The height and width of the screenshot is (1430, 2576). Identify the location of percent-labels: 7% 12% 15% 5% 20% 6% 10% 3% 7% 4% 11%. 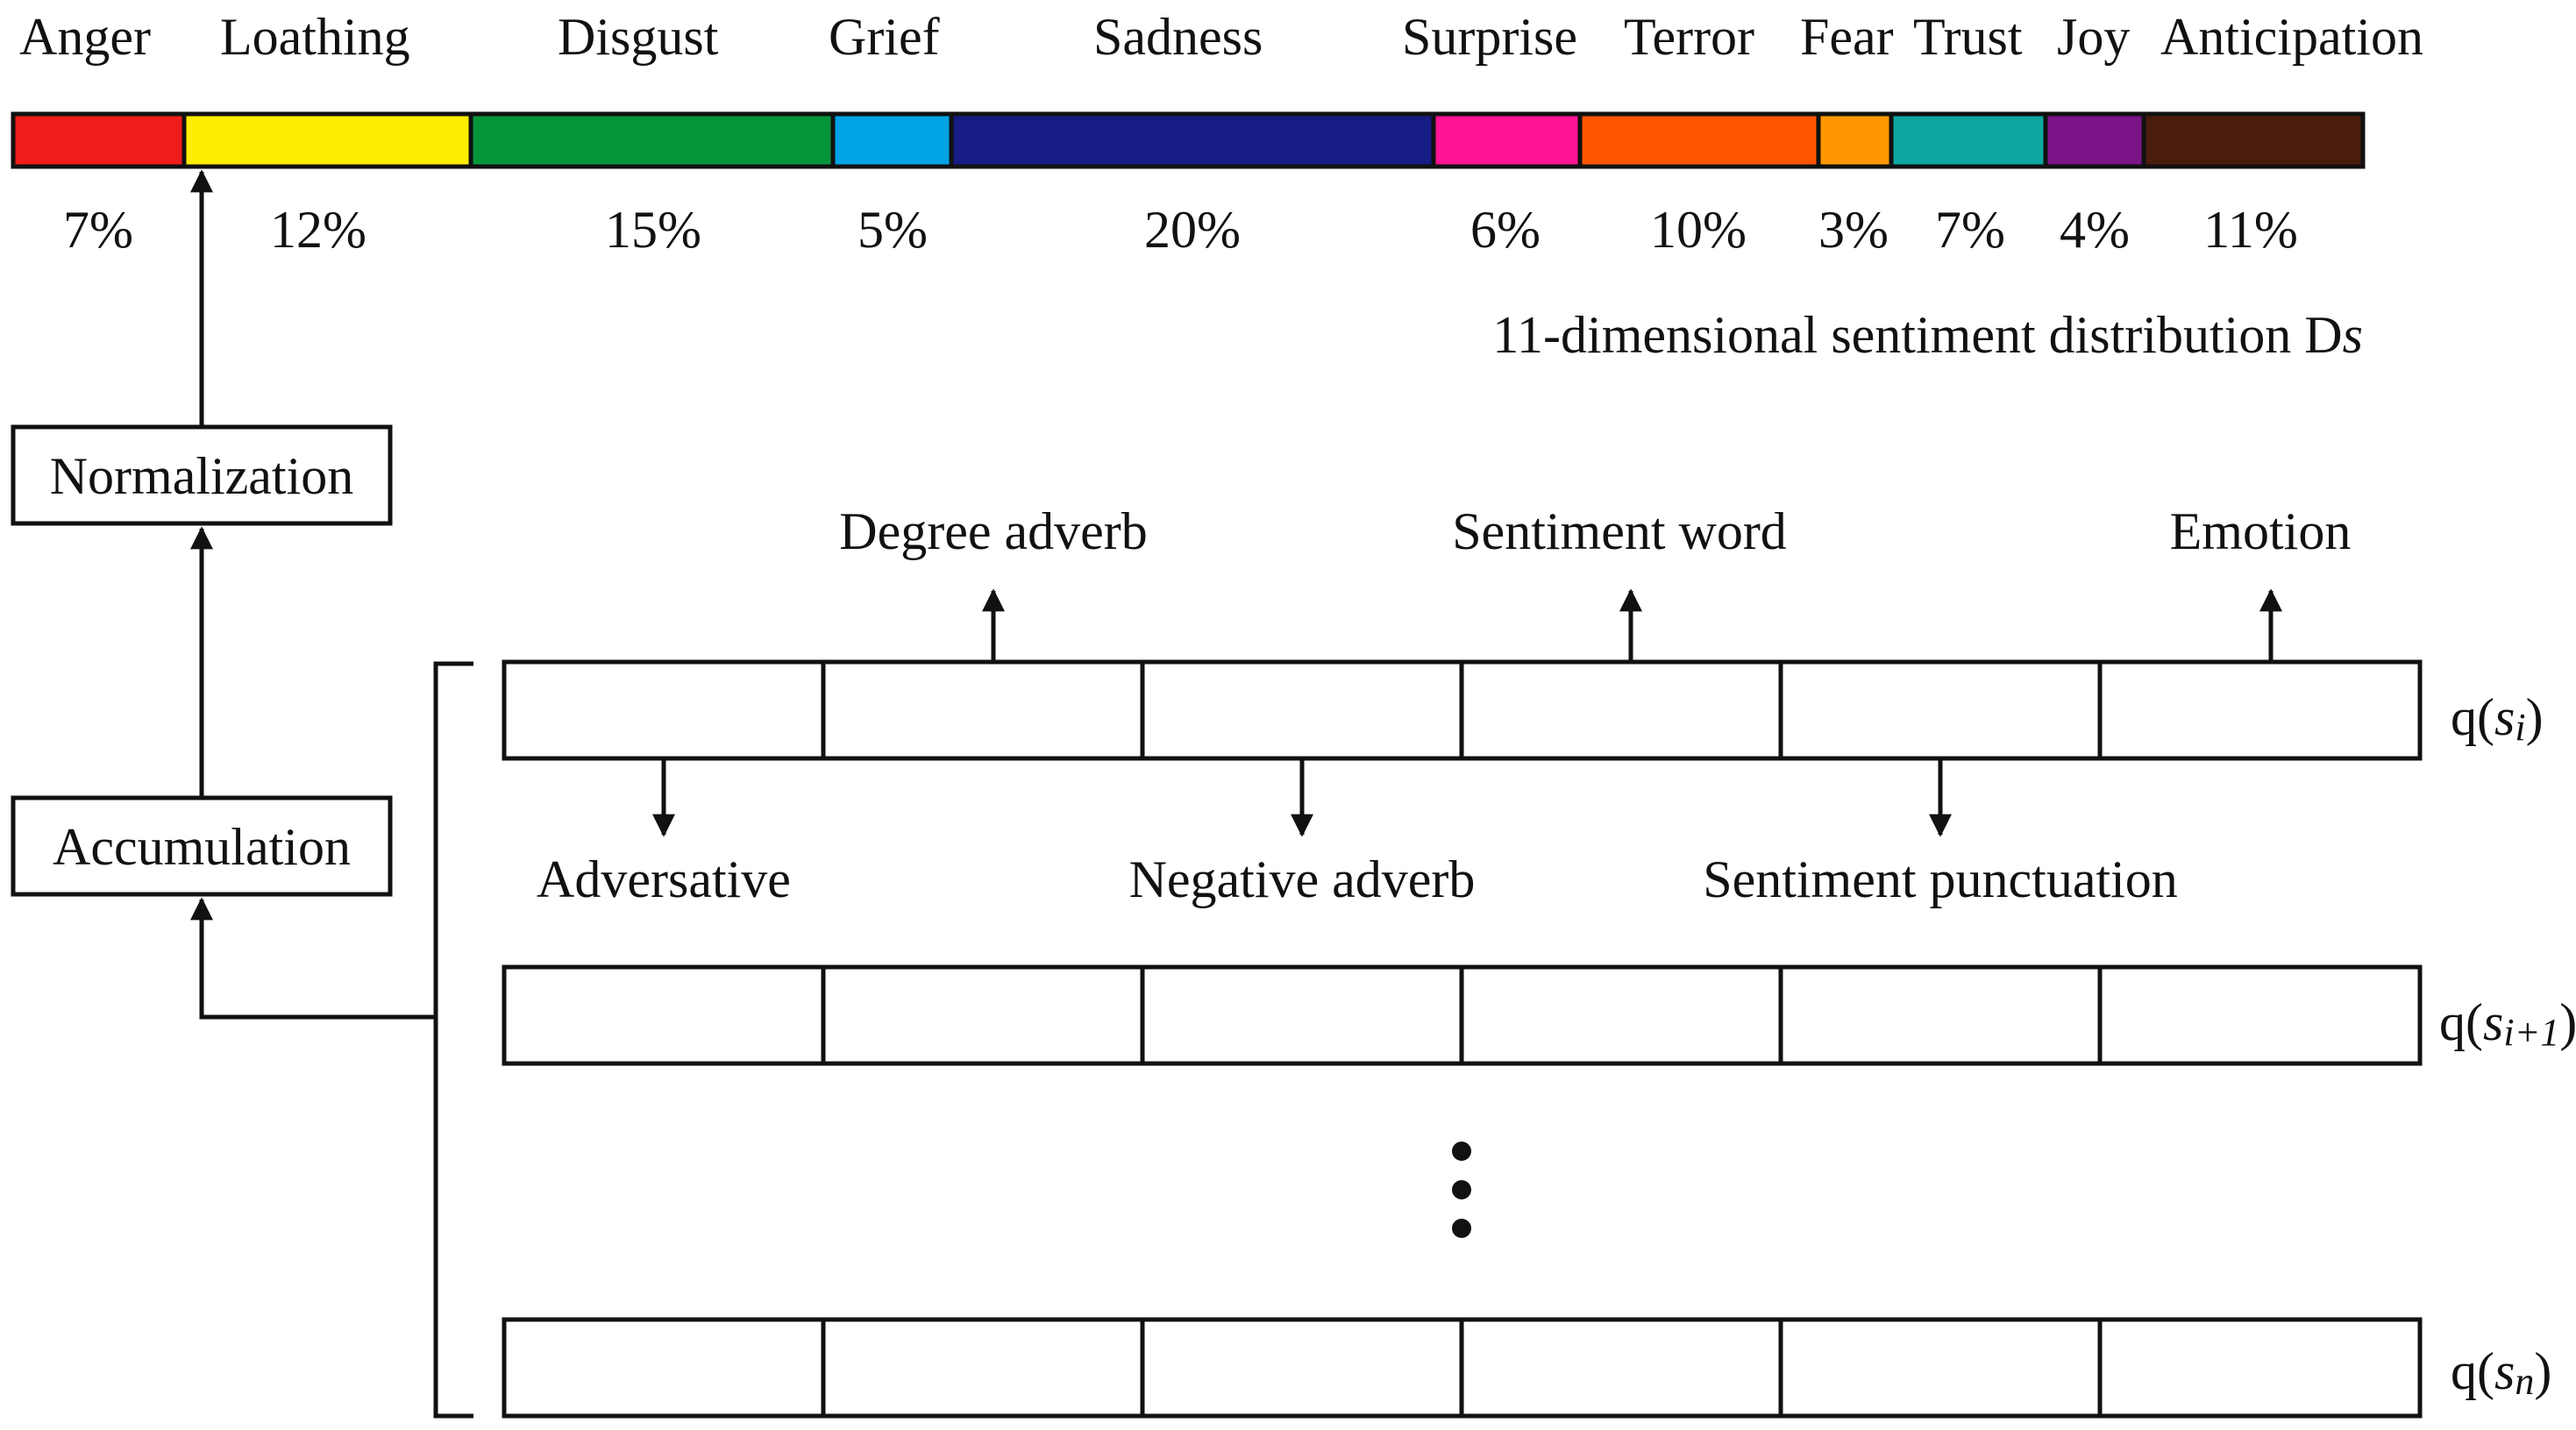
(1180, 230).